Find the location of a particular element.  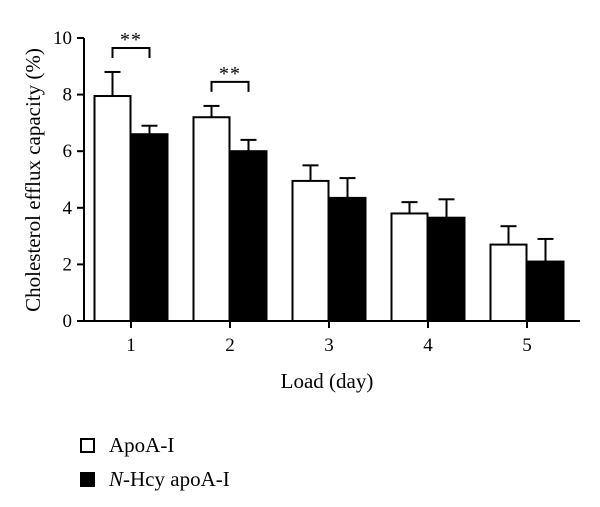

y-tick-label: 0 is located at coordinates (68, 321).